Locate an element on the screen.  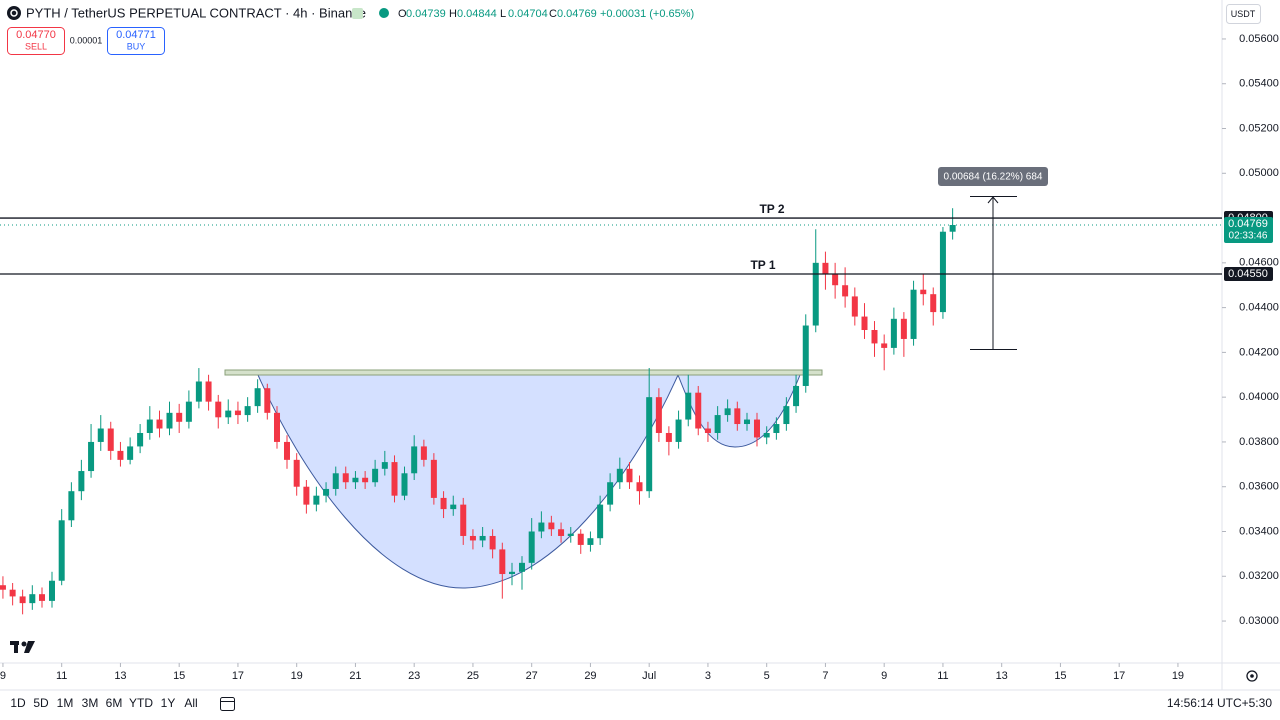
y-tick-label: 0.04400 is located at coordinates (1259, 308).